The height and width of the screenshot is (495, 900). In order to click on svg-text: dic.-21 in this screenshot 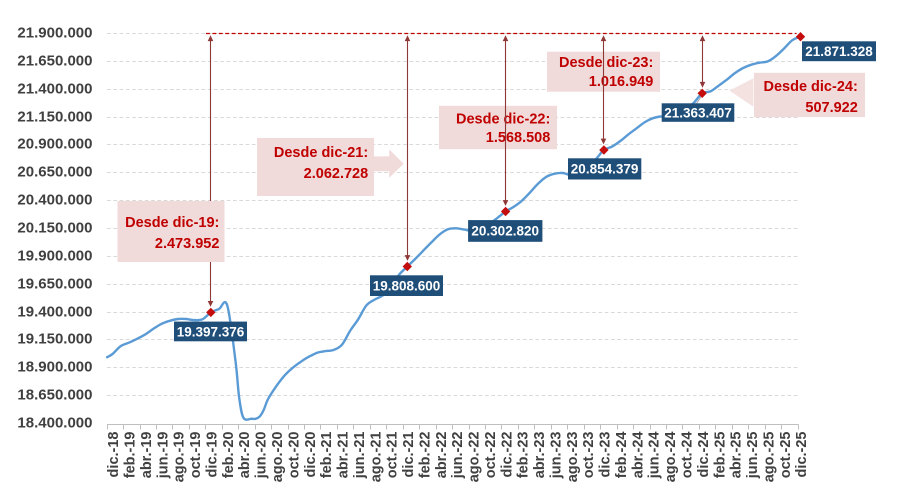, I will do `click(409, 455)`.